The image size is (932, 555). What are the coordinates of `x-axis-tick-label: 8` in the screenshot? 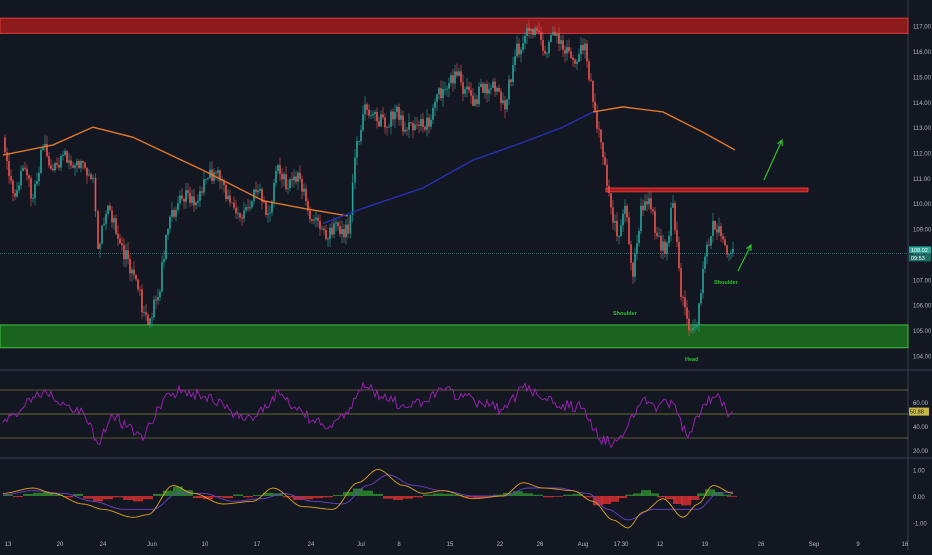 It's located at (399, 545).